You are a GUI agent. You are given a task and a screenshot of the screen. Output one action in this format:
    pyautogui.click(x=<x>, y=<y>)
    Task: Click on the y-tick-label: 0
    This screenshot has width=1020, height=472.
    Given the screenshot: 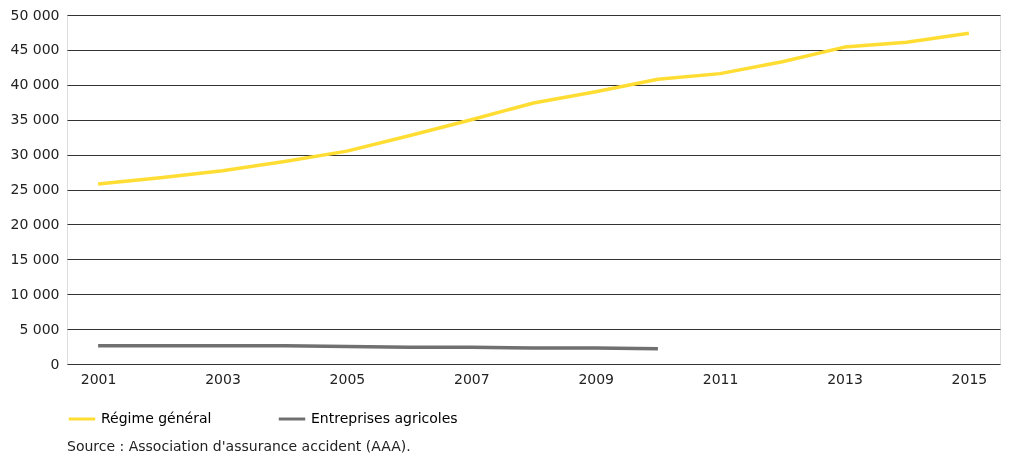 What is the action you would take?
    pyautogui.click(x=55, y=363)
    